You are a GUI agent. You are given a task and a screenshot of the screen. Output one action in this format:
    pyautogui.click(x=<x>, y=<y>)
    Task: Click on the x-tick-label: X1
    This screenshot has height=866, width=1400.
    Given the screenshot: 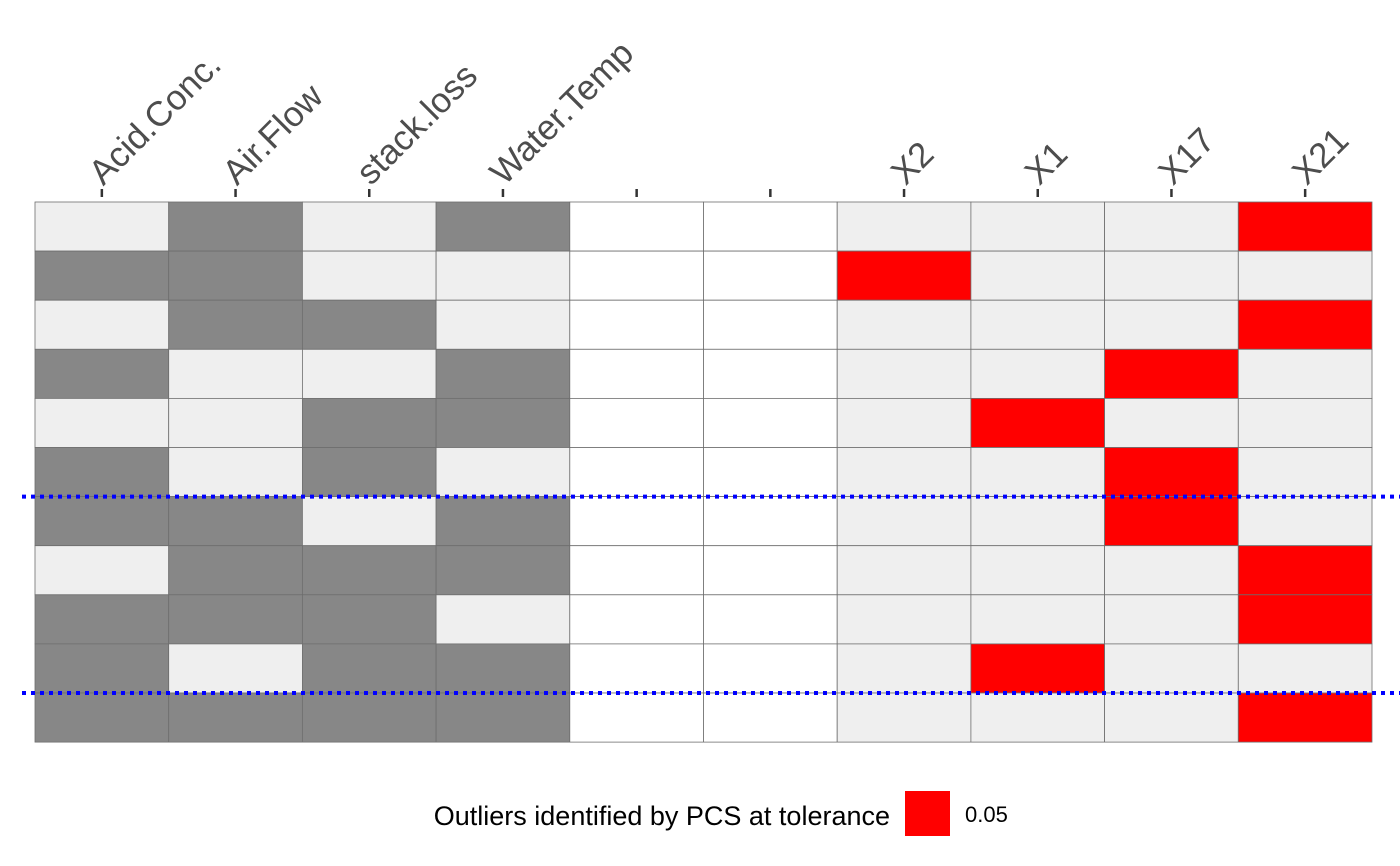 What is the action you would take?
    pyautogui.click(x=1046, y=163)
    